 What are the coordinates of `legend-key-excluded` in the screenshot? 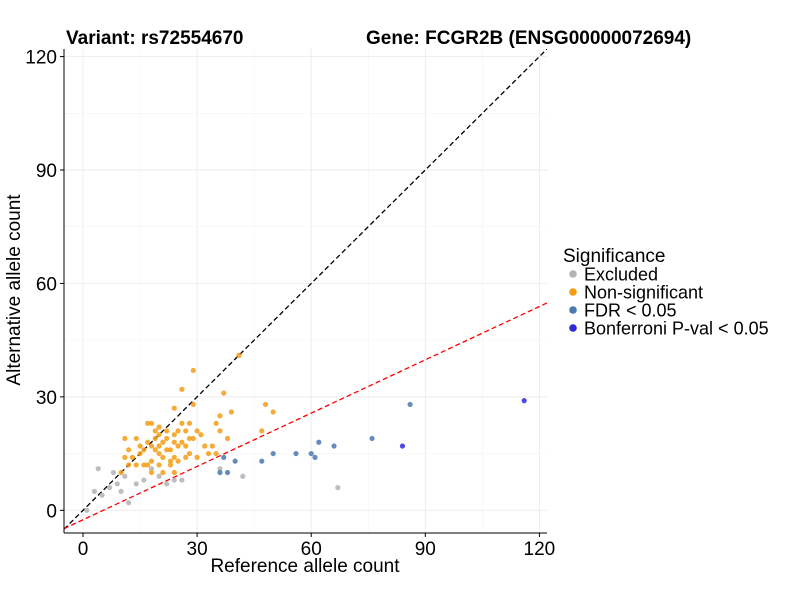 It's located at (573, 274).